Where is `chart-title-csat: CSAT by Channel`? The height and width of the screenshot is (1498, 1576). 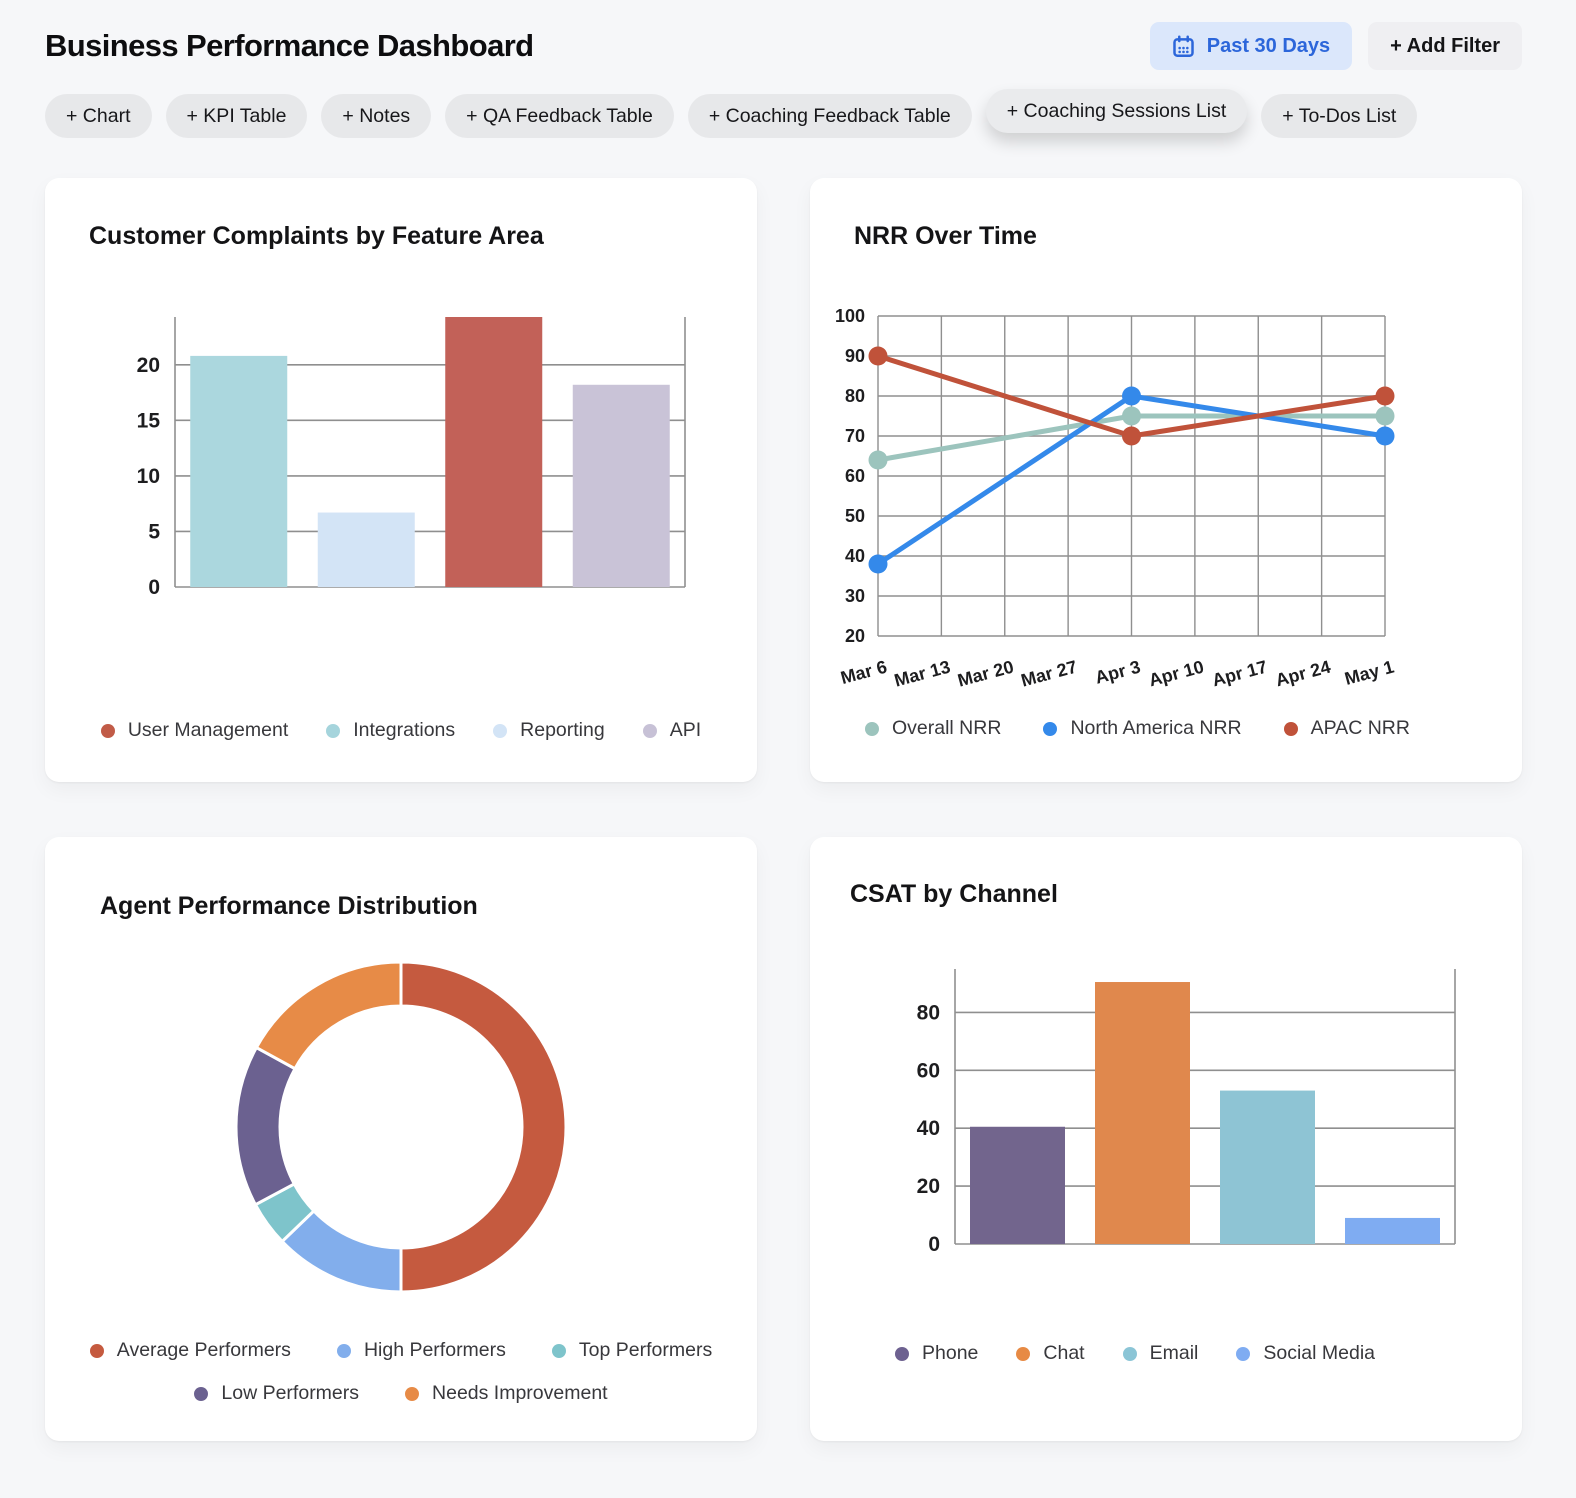 chart-title-csat: CSAT by Channel is located at coordinates (954, 894).